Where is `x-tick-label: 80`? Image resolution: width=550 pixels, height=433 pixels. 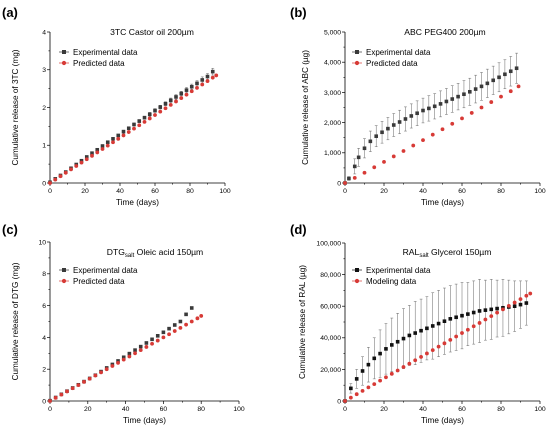
x-tick-label: 80 is located at coordinates (190, 191).